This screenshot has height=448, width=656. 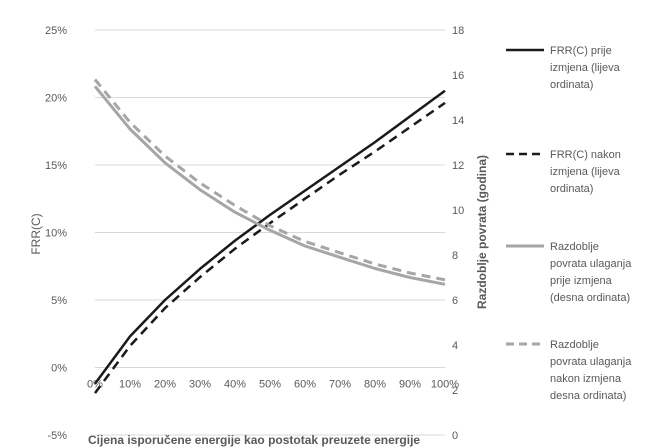 I want to click on left-axis-ticks: -5% 0% 5% 10% 15% 20% 25%, so click(x=56, y=233).